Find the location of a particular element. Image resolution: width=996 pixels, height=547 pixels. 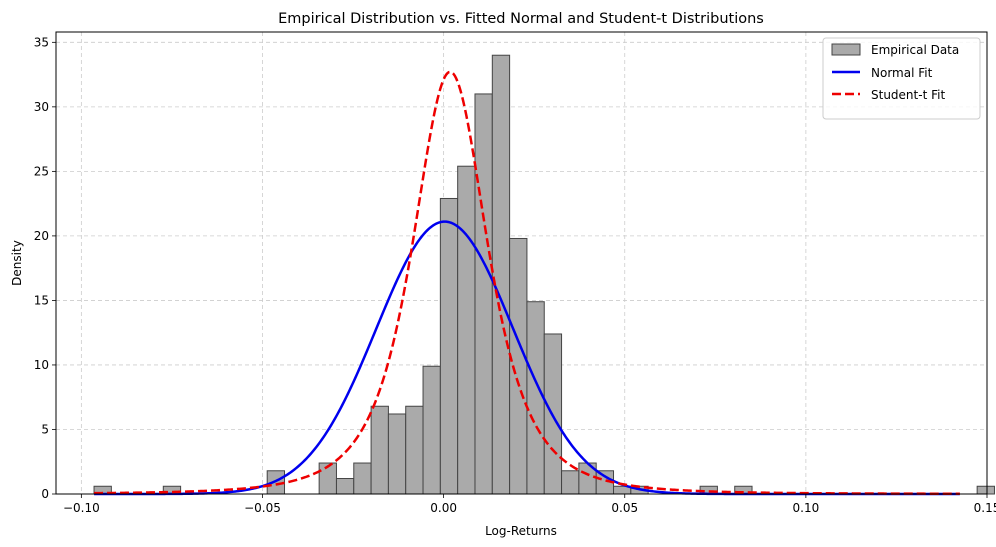

legend-label-student-t: Student-t Fit is located at coordinates (908, 95).